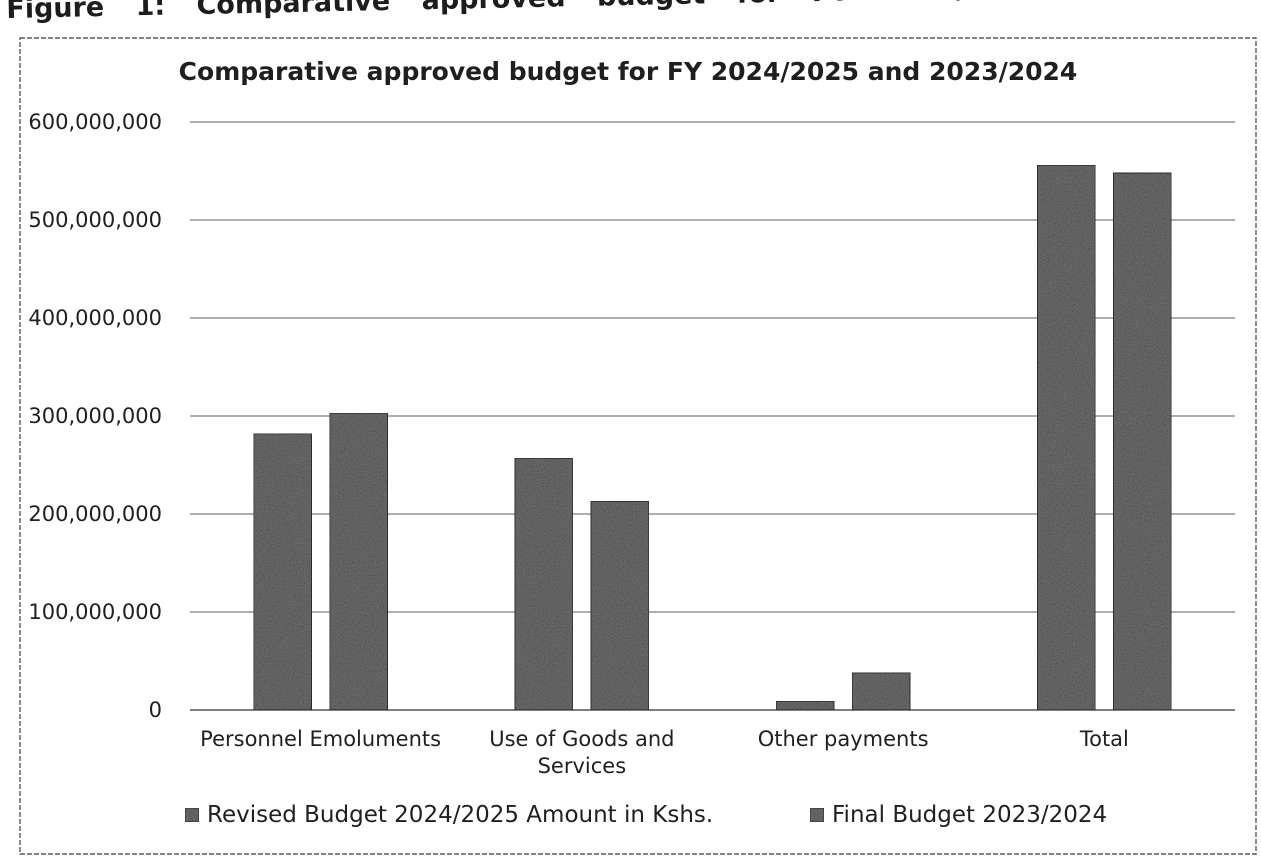 This screenshot has width=1261, height=860. Describe the element at coordinates (843, 739) in the screenshot. I see `x-category-label: Other payments` at that location.